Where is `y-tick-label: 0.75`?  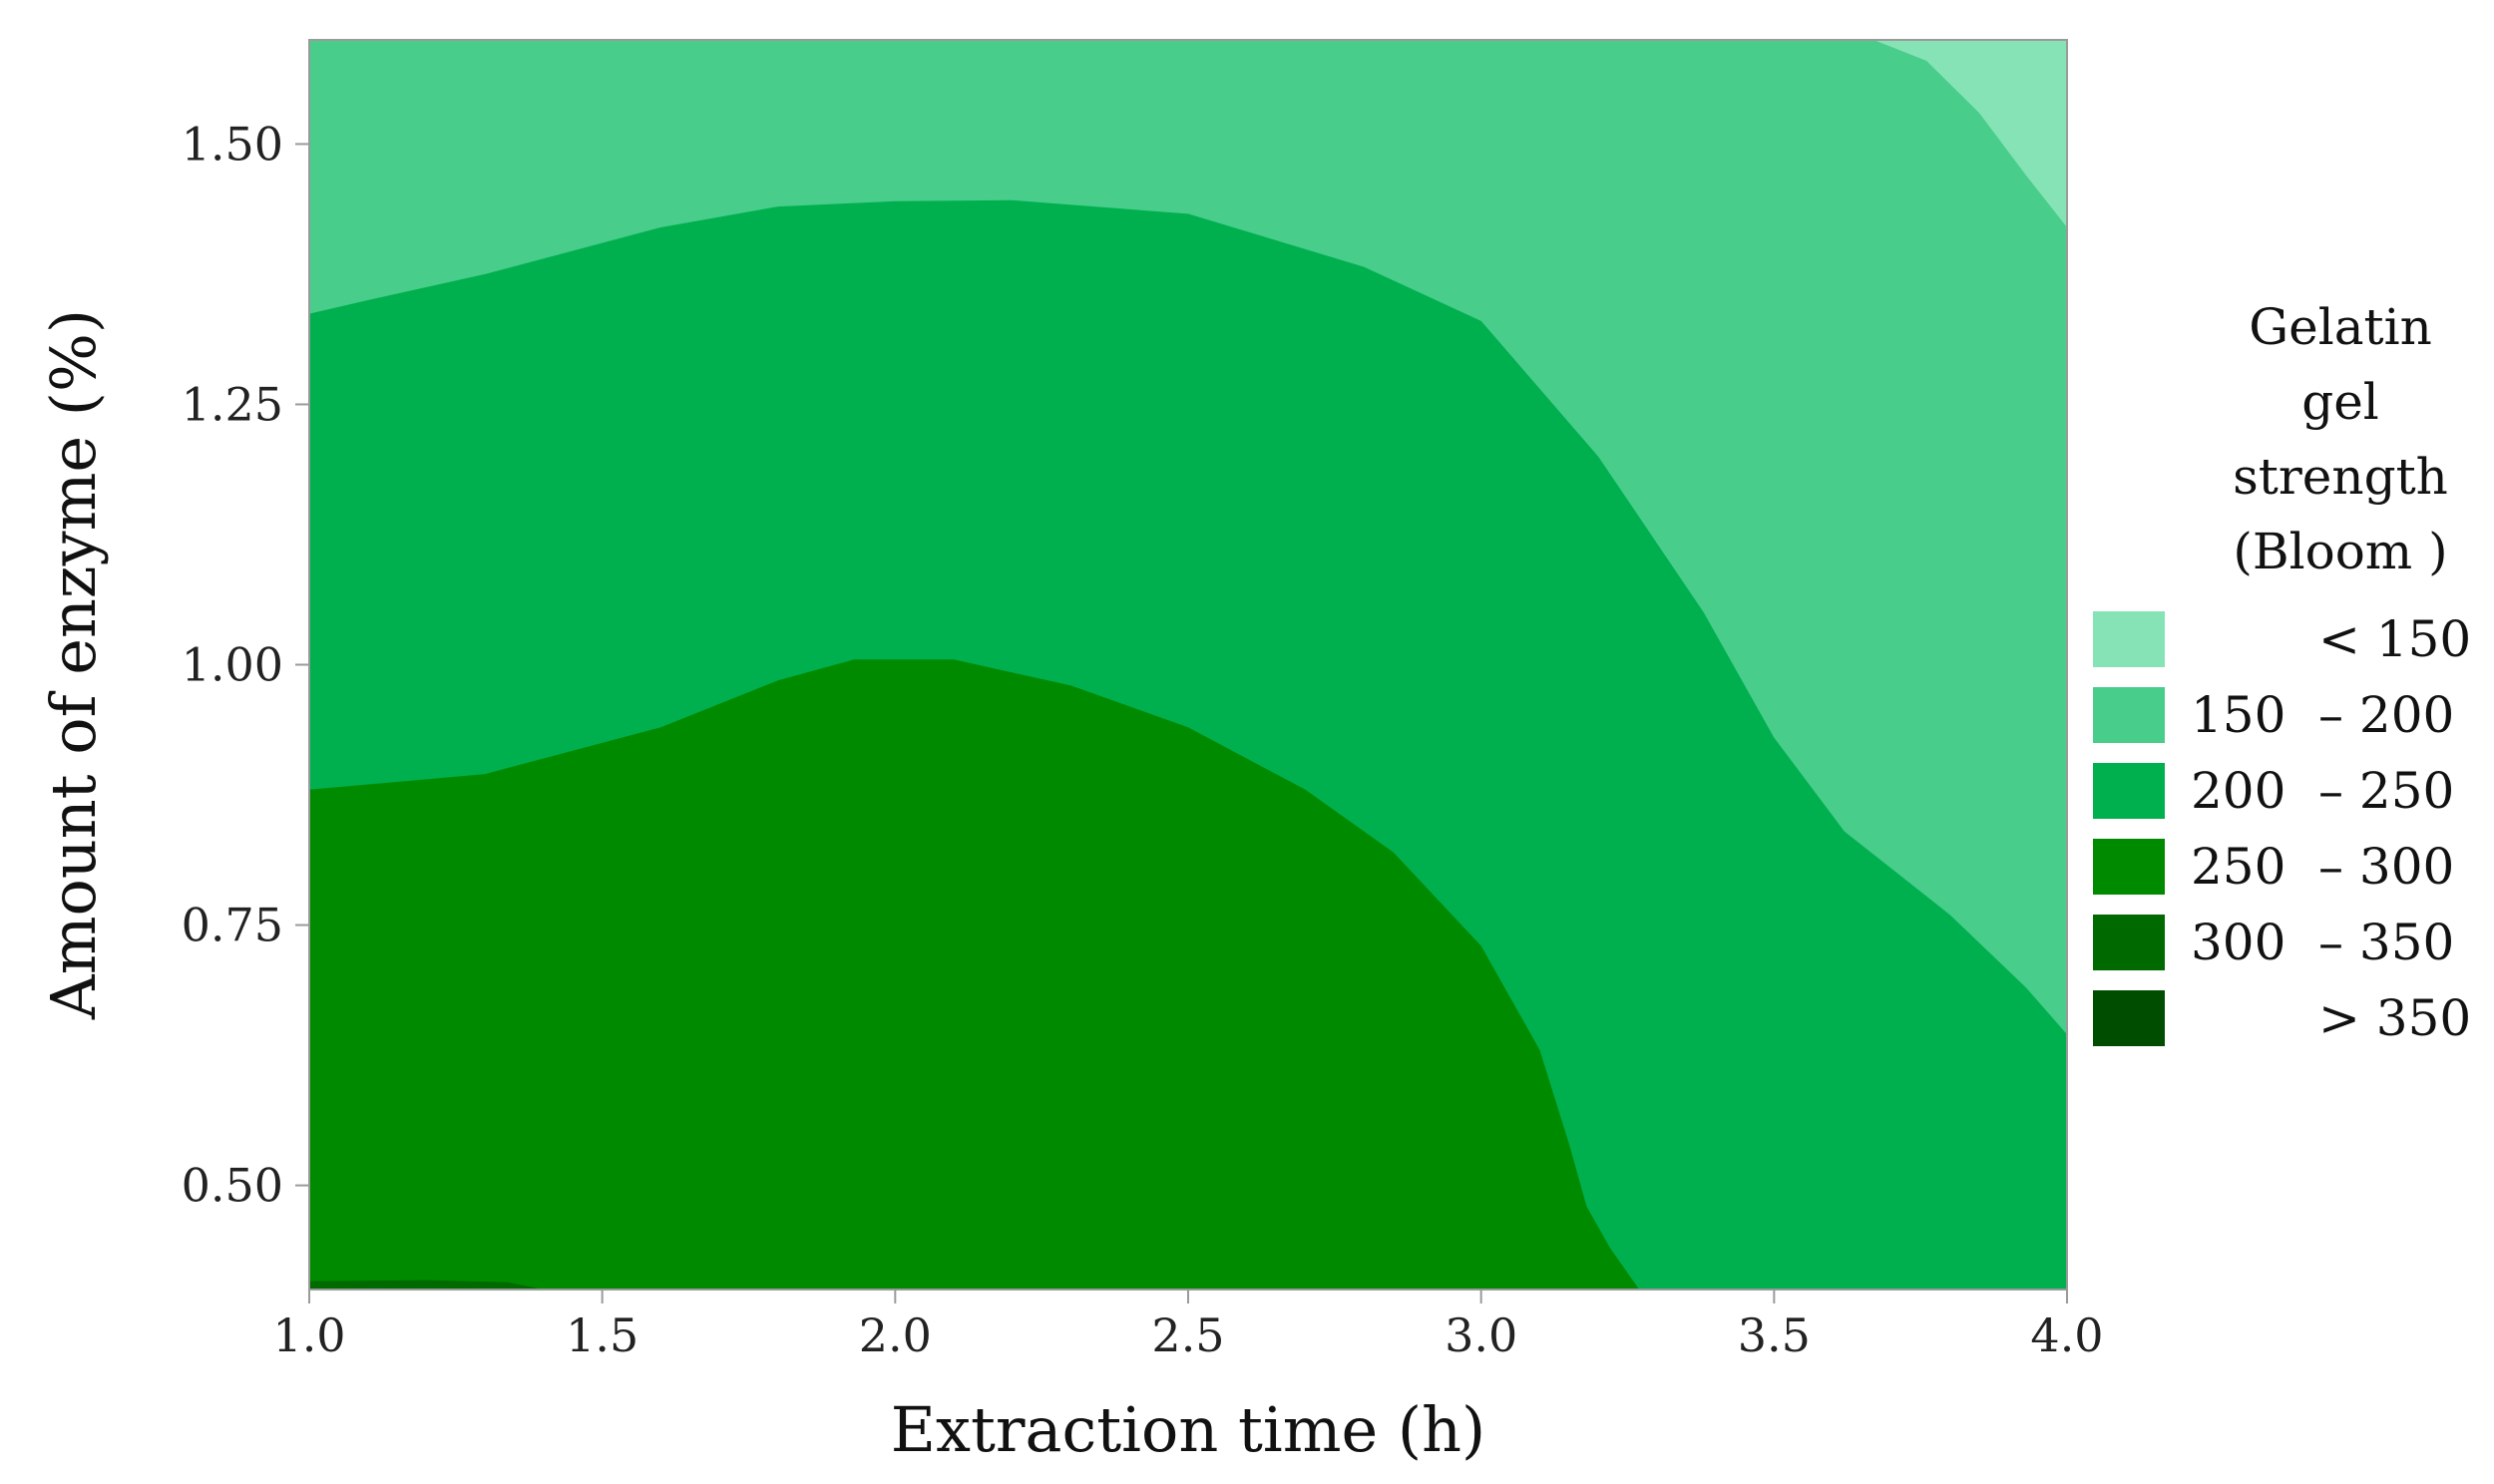 y-tick-label: 0.75 is located at coordinates (232, 925).